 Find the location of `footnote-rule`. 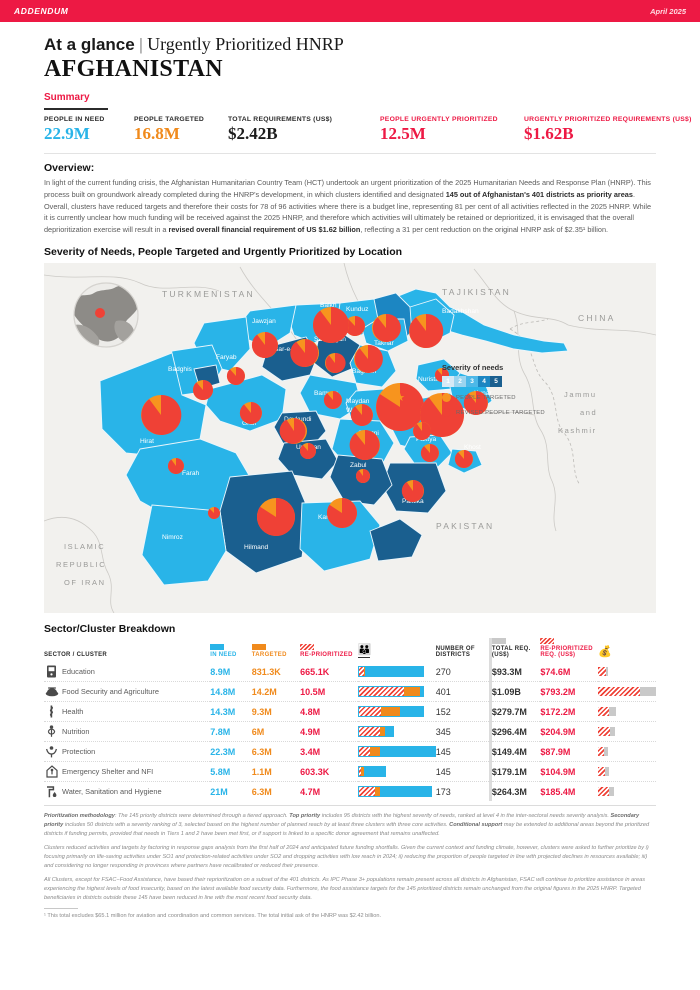

footnote-rule is located at coordinates (61, 909).